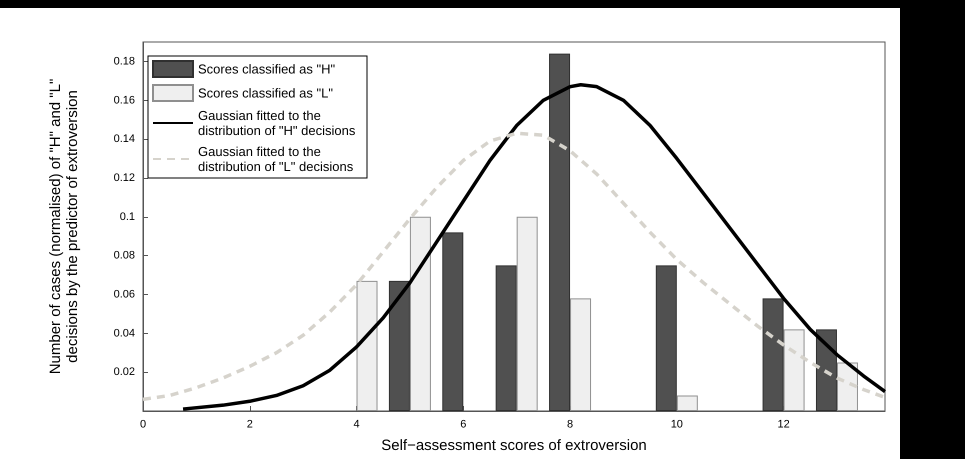 This screenshot has height=459, width=965. Describe the element at coordinates (127, 216) in the screenshot. I see `y-tick-label: 0.1` at that location.